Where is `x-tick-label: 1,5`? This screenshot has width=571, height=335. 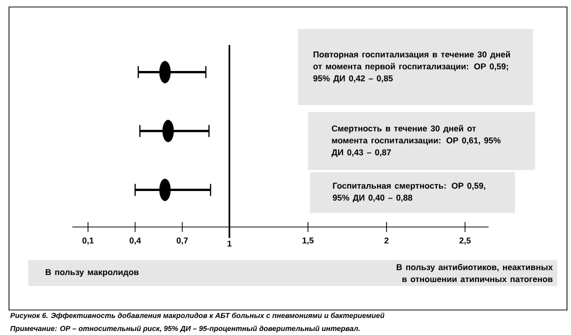 x-tick-label: 1,5 is located at coordinates (308, 241).